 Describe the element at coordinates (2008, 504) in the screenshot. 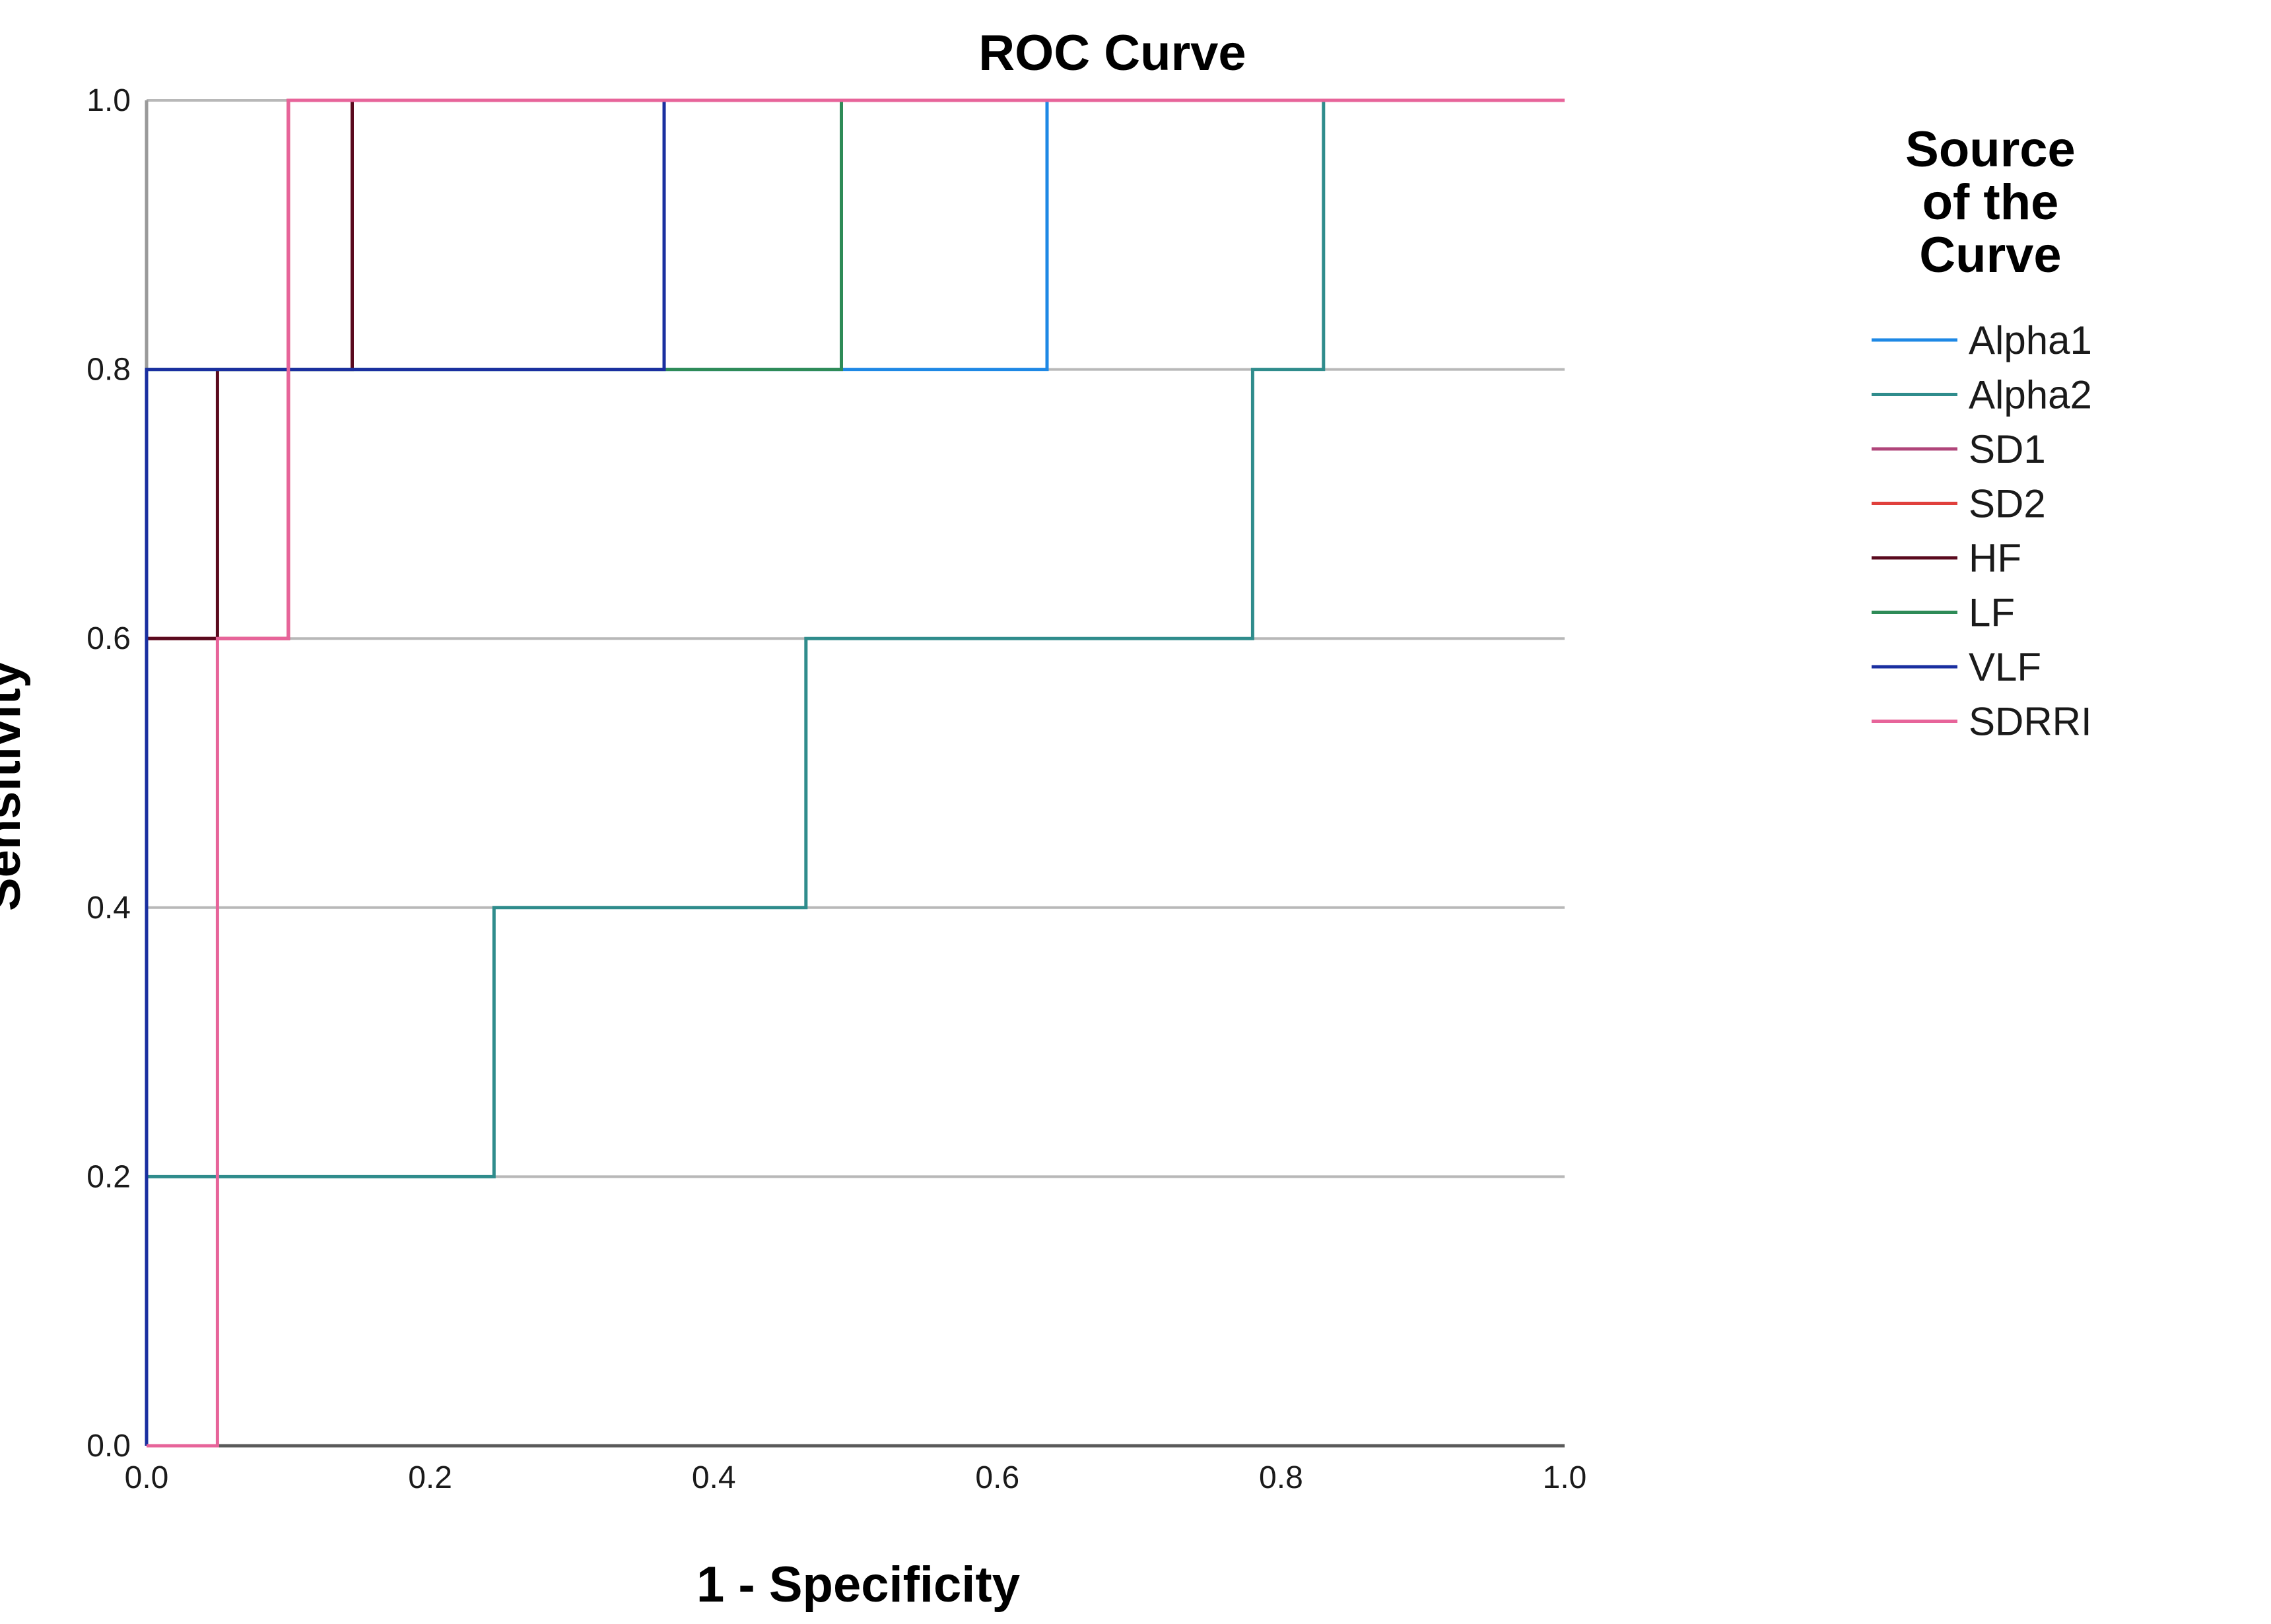

I see `legend-label-sd2: SD2` at that location.